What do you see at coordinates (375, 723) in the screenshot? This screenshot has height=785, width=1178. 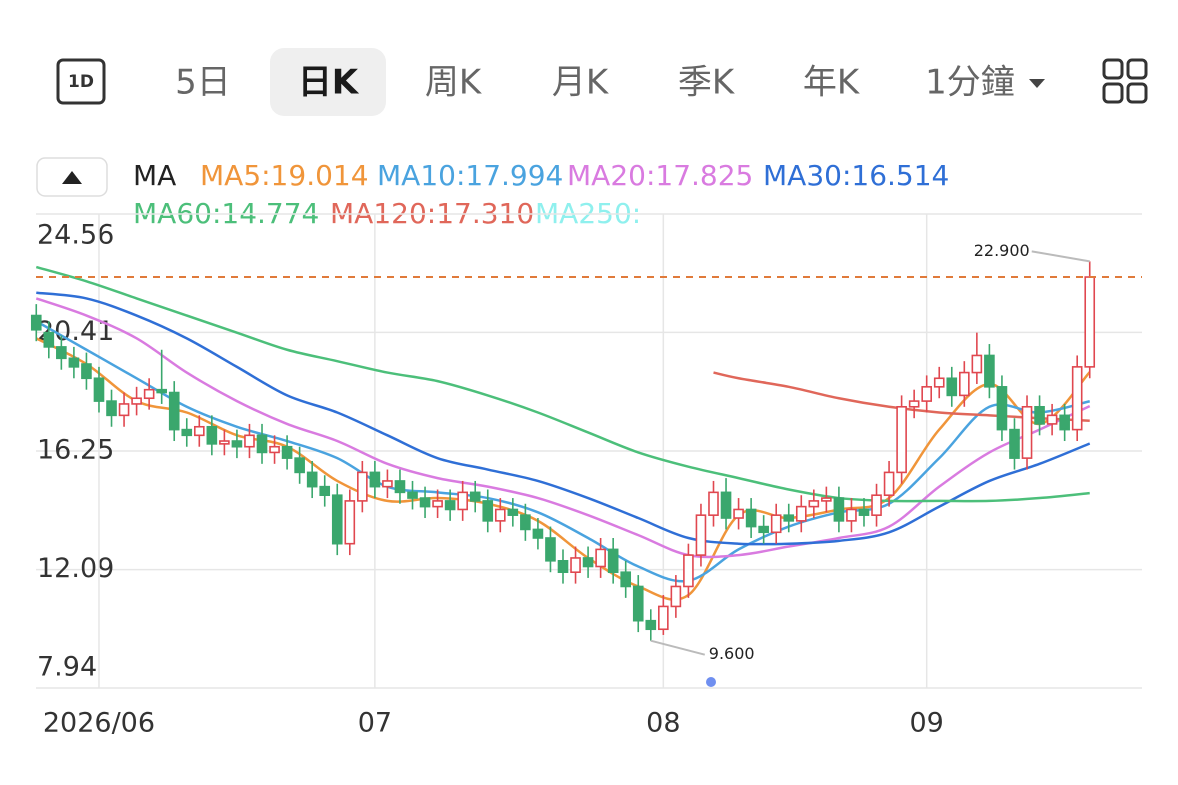 I see `x-tick-label: 07` at bounding box center [375, 723].